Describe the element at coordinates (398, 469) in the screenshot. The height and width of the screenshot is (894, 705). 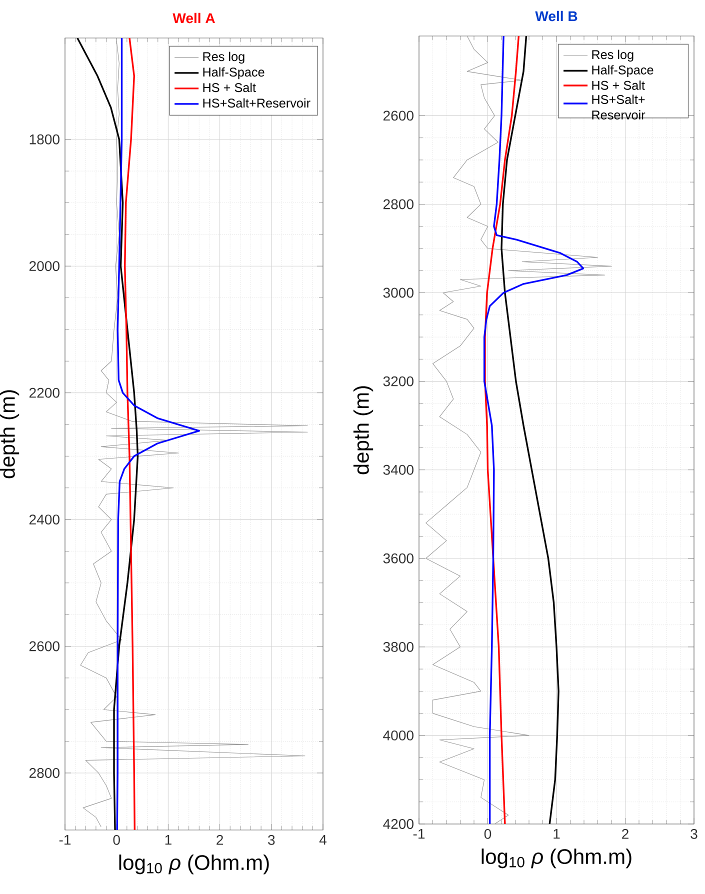
I see `y-tick-label: 3400` at that location.